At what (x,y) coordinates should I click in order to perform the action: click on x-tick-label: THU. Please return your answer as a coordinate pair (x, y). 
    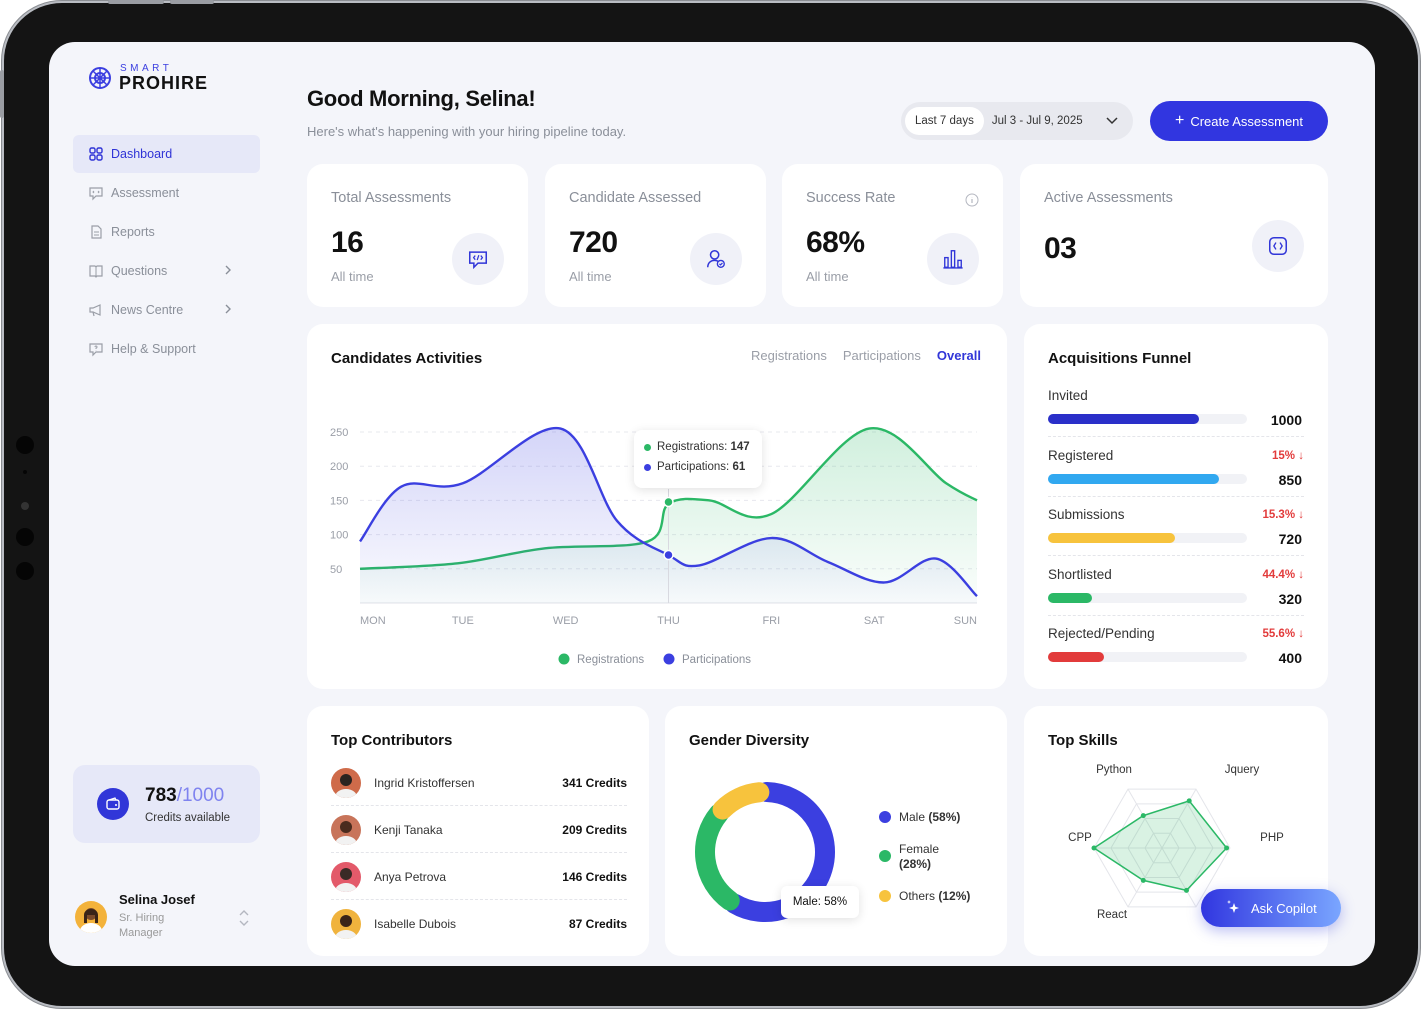
    Looking at the image, I should click on (668, 621).